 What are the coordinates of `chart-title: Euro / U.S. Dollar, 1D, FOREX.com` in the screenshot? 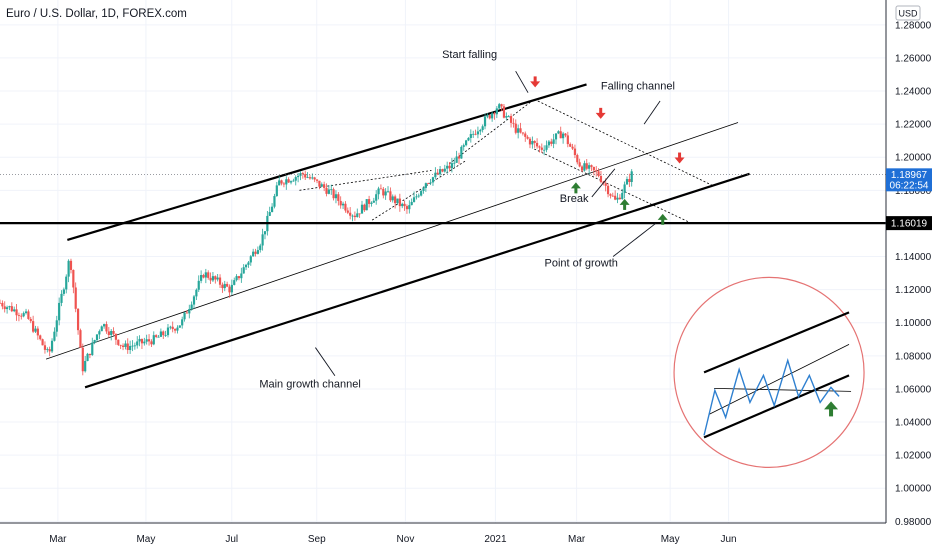 It's located at (96, 14).